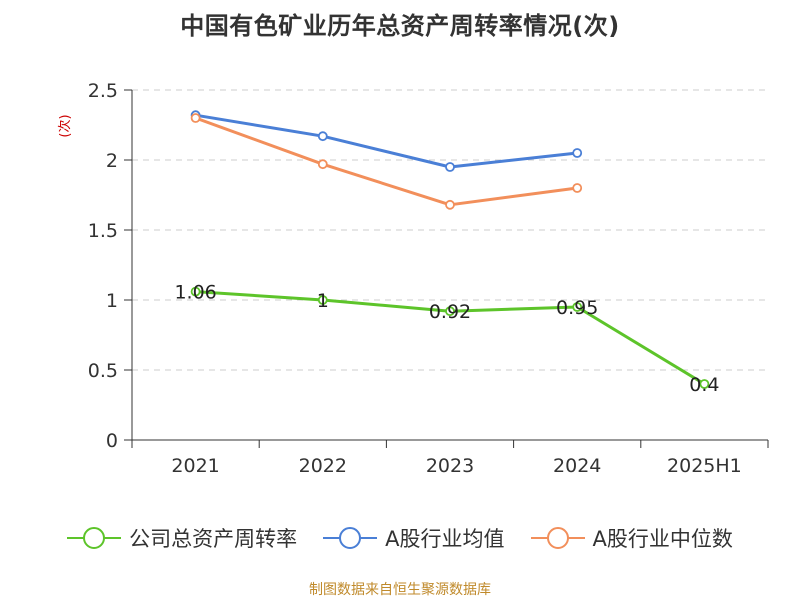 The image size is (800, 600). Describe the element at coordinates (103, 371) in the screenshot. I see `y-tick-label: 0.5` at that location.